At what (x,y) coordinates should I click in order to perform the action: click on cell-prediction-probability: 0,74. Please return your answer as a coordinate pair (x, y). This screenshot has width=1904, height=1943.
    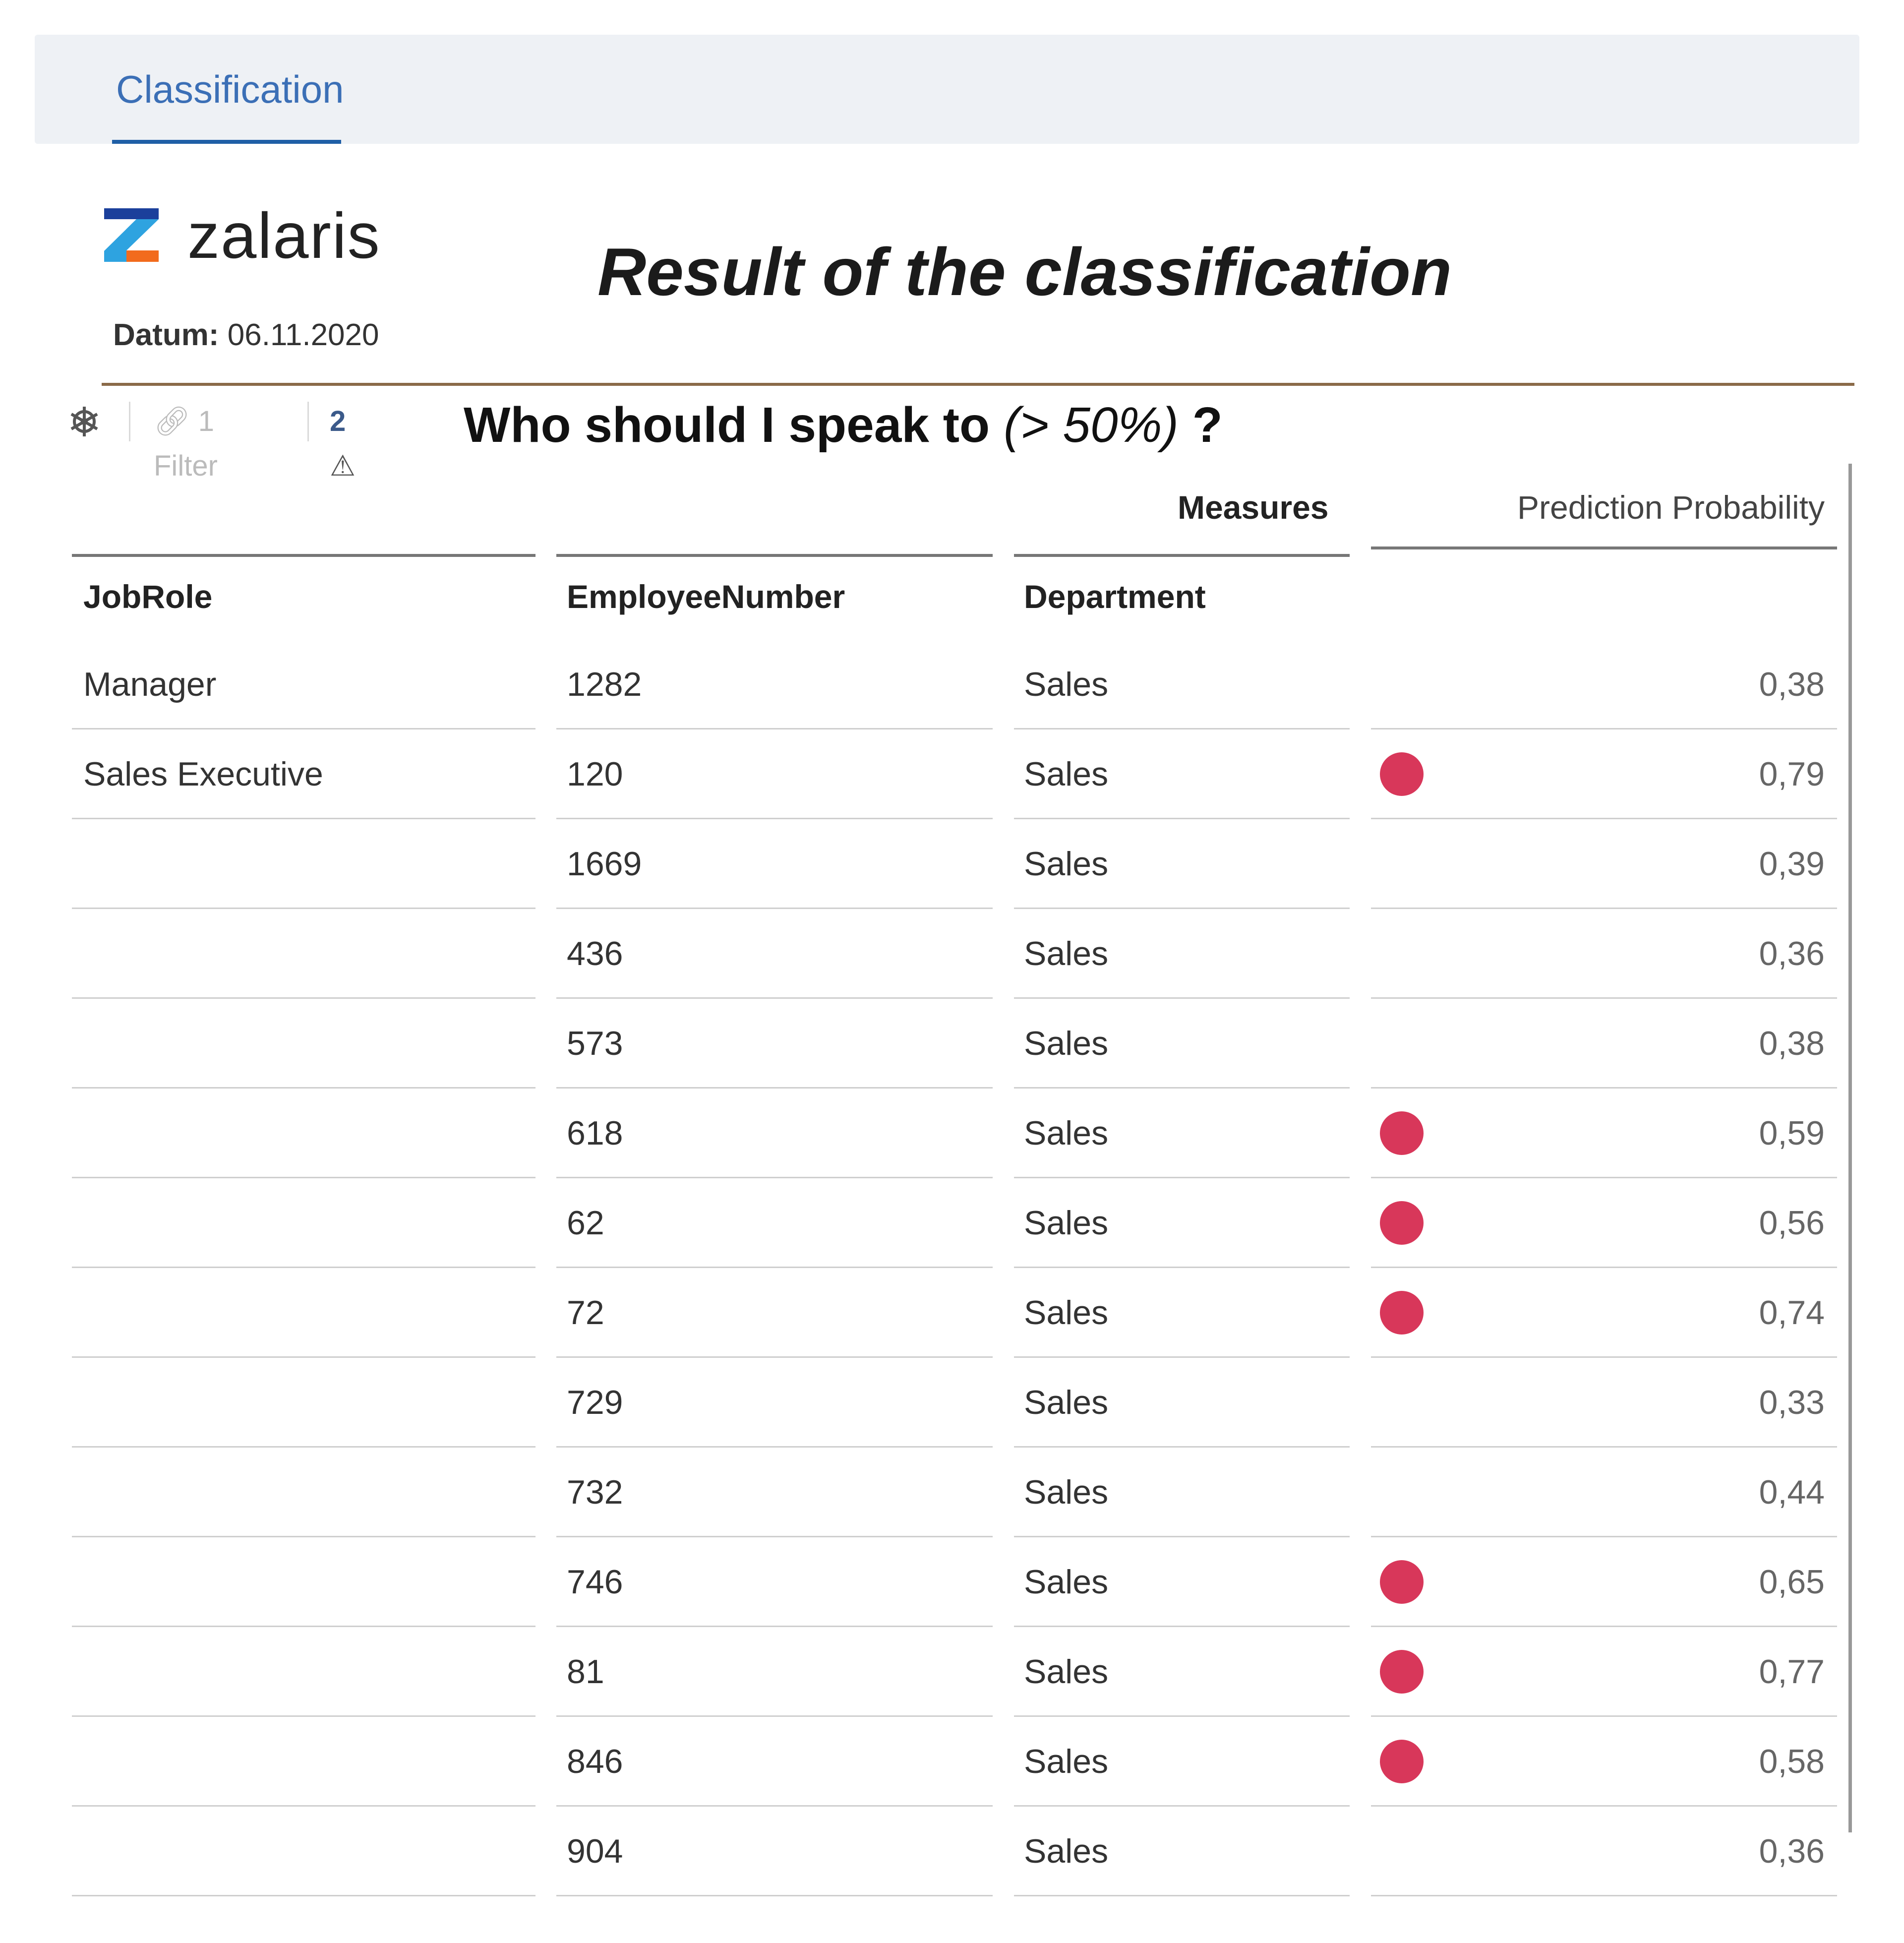
    Looking at the image, I should click on (1792, 1313).